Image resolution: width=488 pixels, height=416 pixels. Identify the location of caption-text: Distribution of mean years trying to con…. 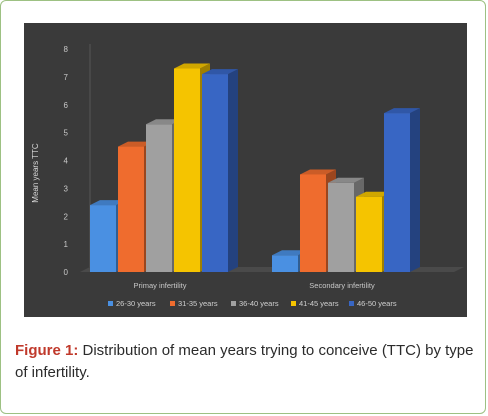
(244, 361).